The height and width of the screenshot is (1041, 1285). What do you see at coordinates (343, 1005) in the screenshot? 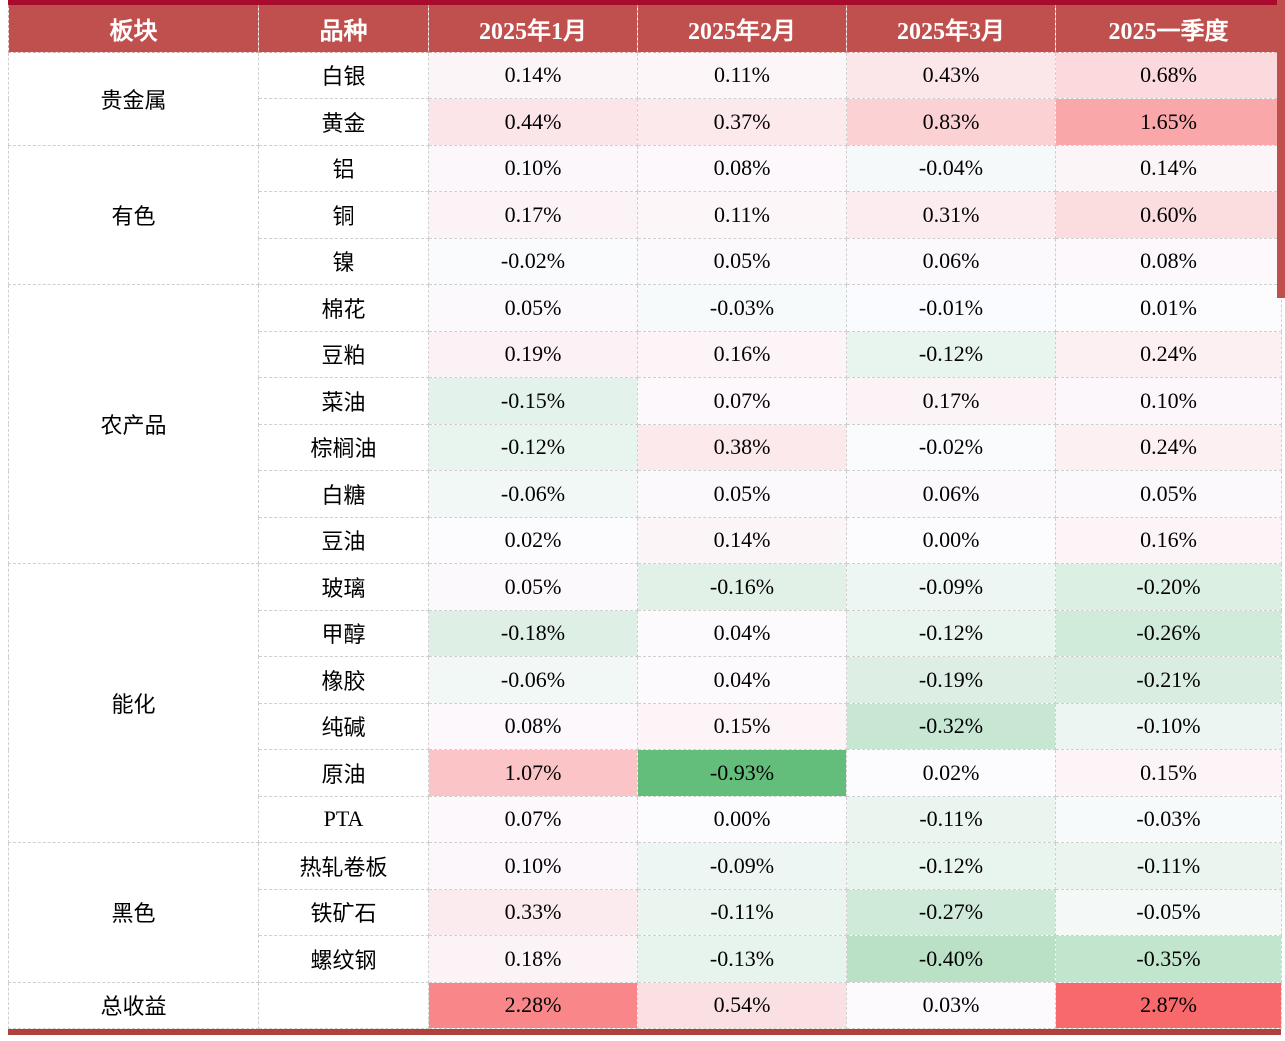
I see `total-empty-cell` at bounding box center [343, 1005].